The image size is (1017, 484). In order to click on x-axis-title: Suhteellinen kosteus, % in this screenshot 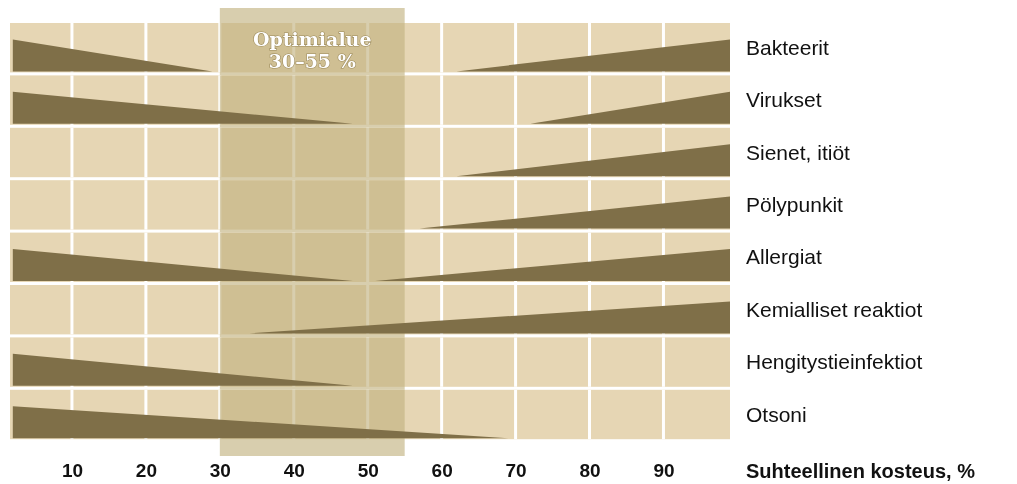, I will do `click(861, 471)`.